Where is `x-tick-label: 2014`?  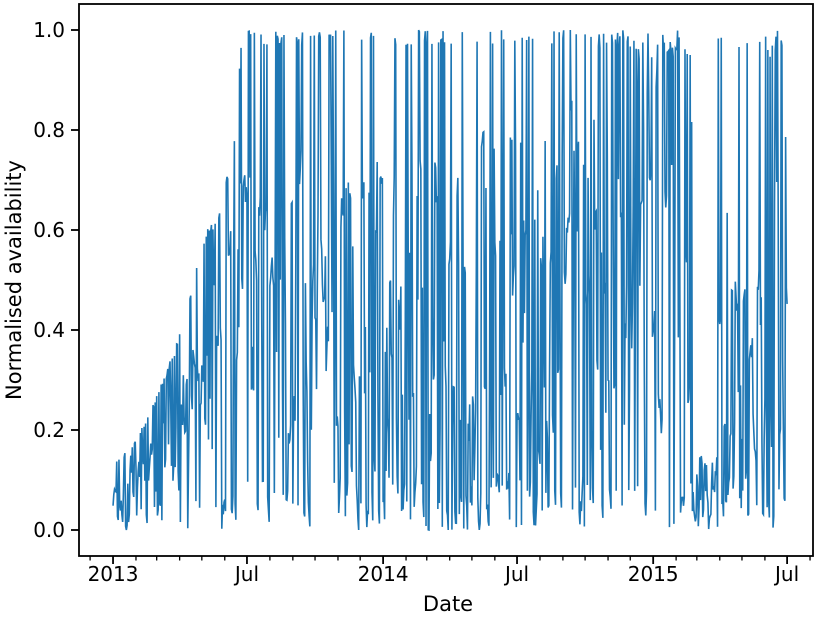 x-tick-label: 2014 is located at coordinates (383, 574).